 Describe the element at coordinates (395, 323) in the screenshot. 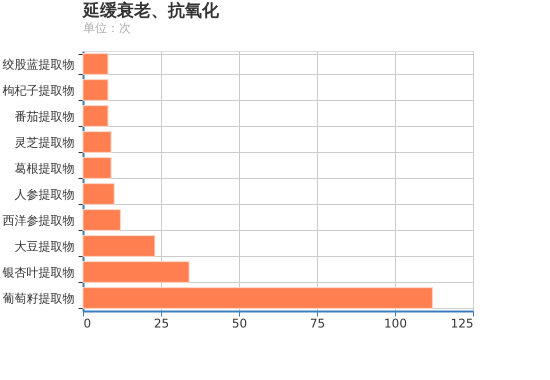

I see `x-tick-label: 100` at that location.